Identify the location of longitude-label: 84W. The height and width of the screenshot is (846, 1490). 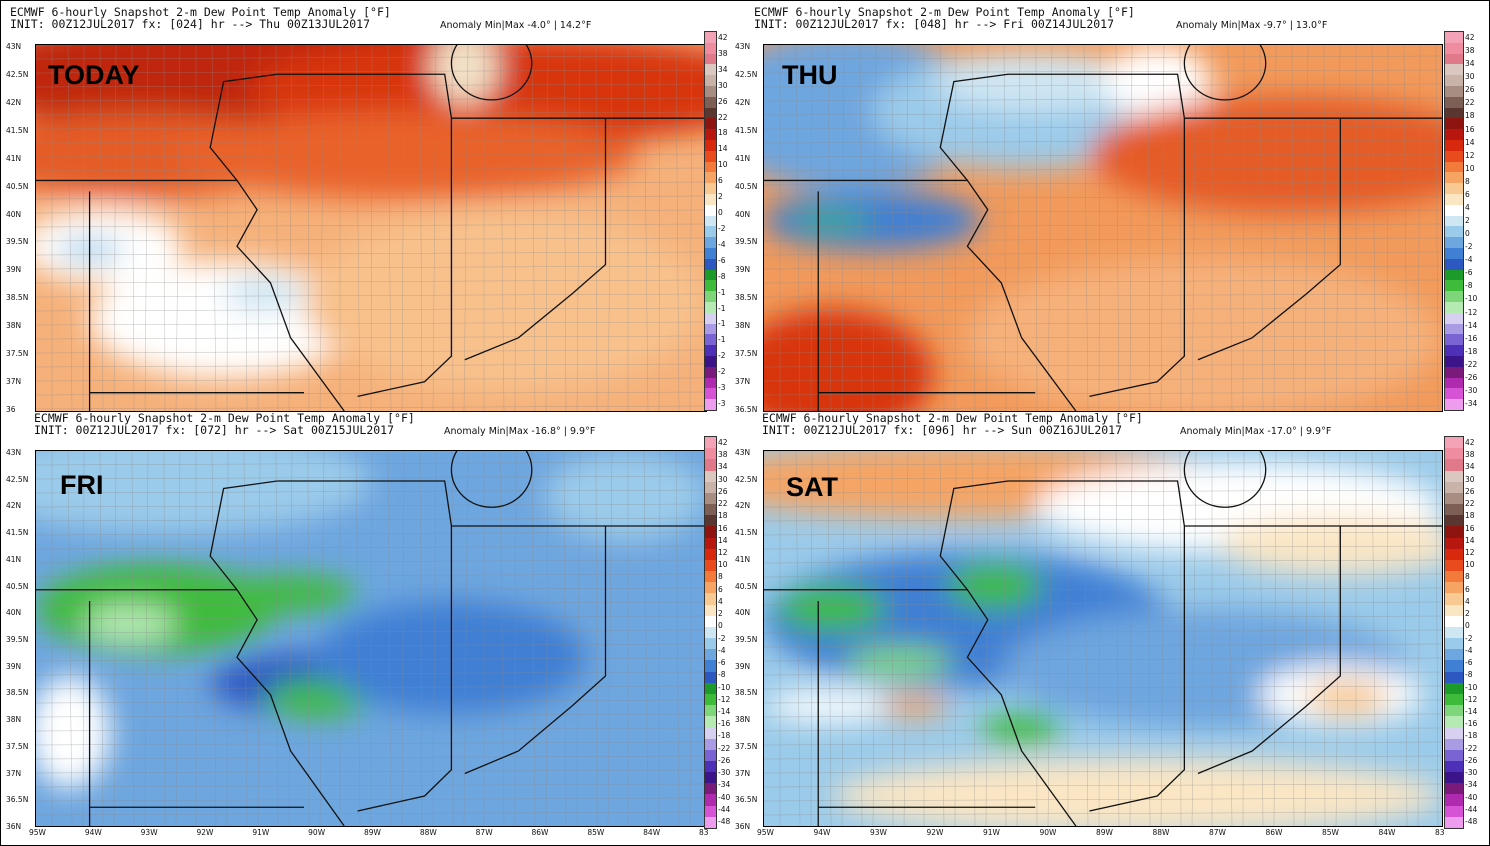
(1387, 832).